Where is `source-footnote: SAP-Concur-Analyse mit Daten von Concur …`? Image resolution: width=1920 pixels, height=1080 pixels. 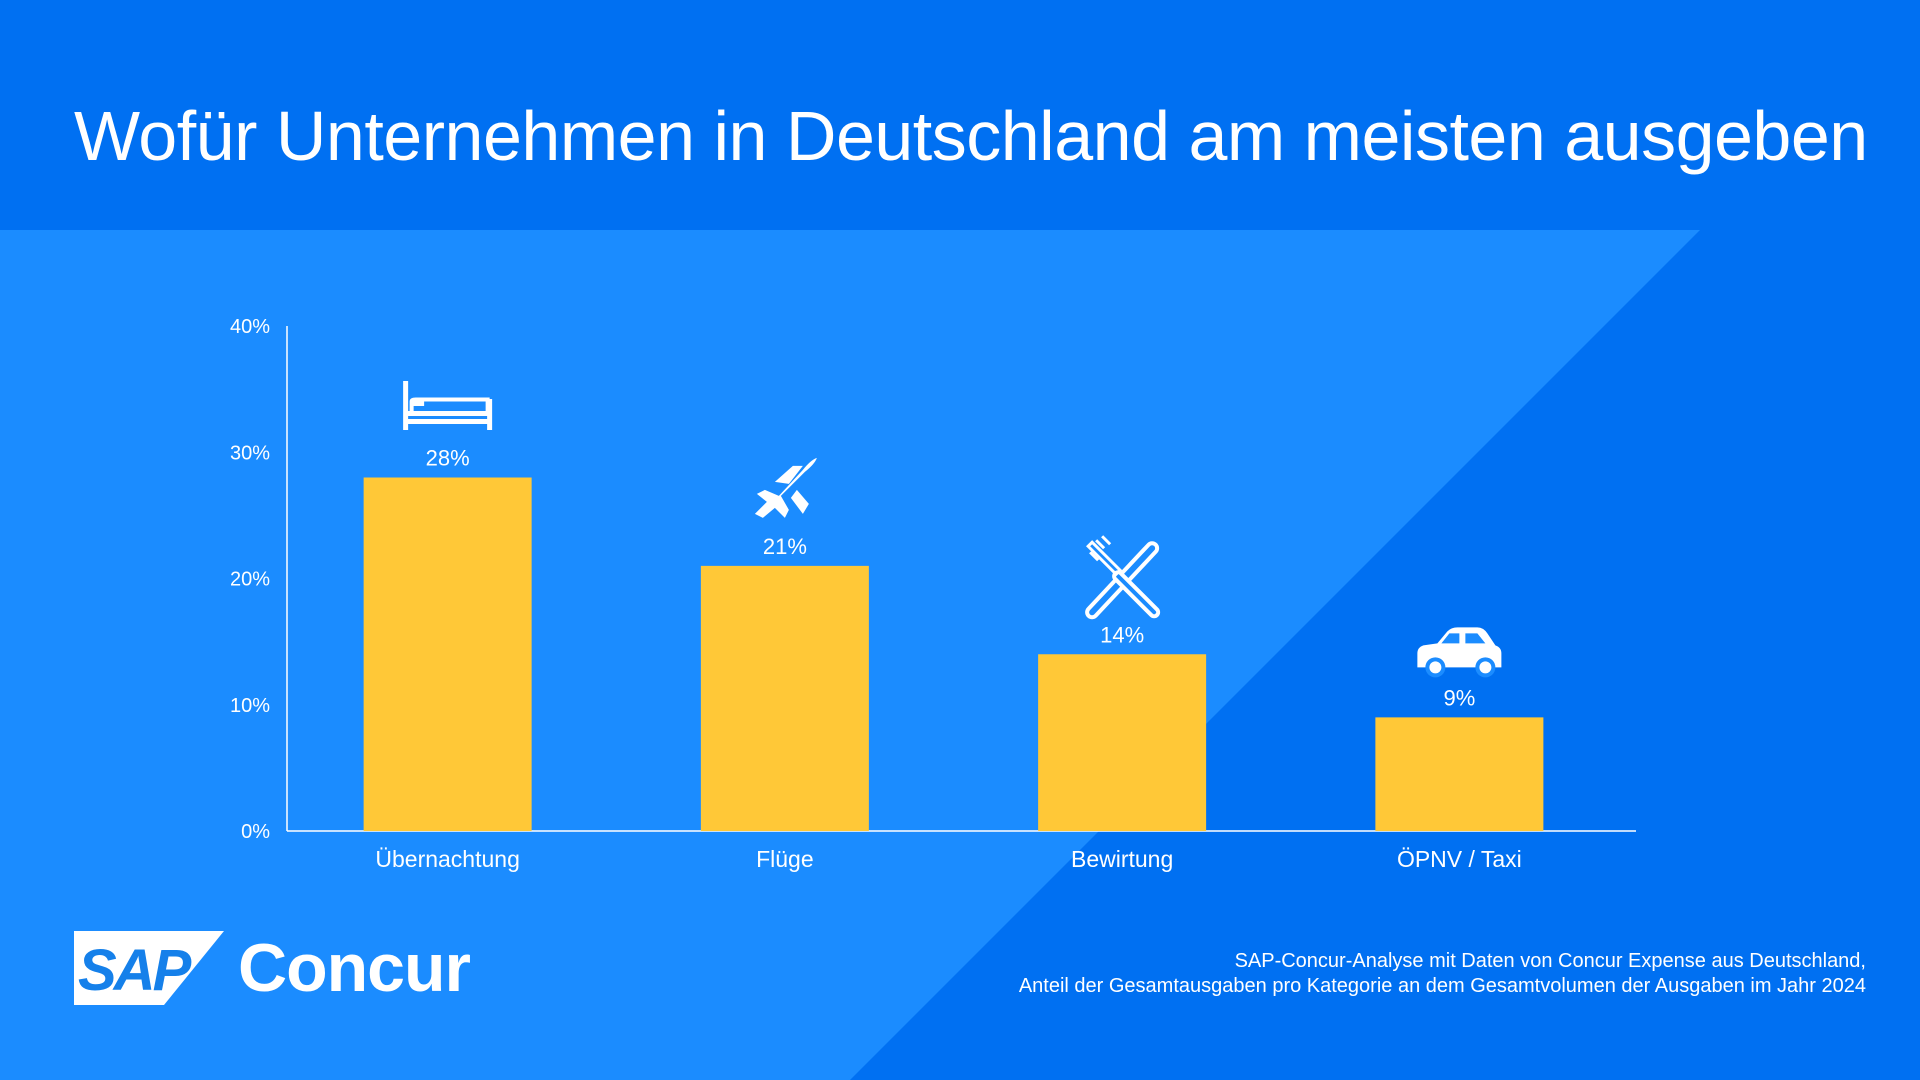
source-footnote: SAP-Concur-Analyse mit Daten von Concur … is located at coordinates (1442, 974).